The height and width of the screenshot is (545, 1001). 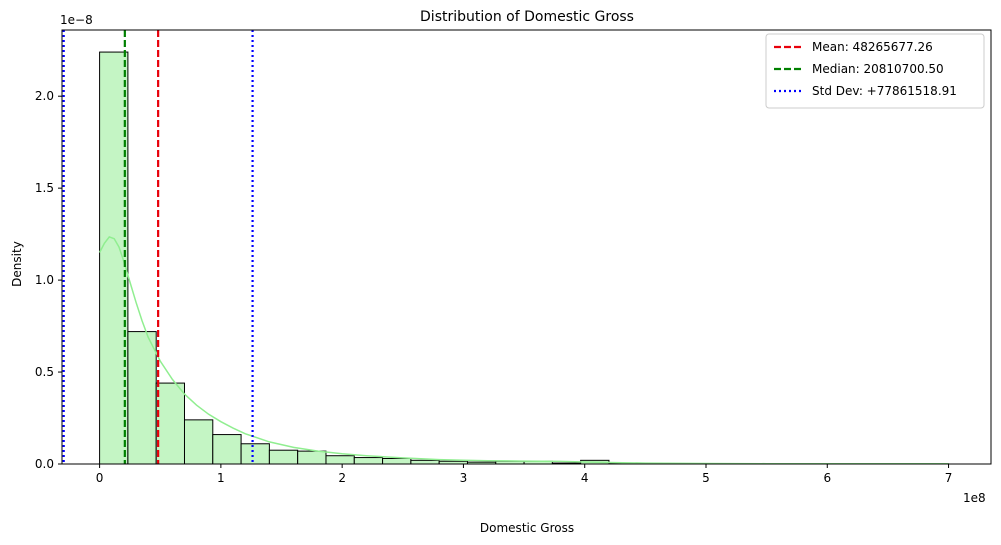 What do you see at coordinates (527, 528) in the screenshot?
I see `x-axis-label: Domestic Gross` at bounding box center [527, 528].